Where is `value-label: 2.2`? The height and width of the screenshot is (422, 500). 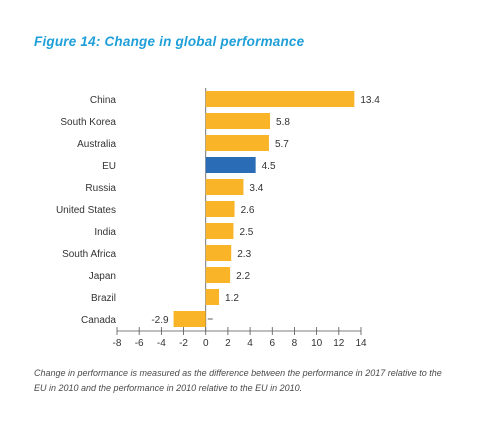 value-label: 2.2 is located at coordinates (243, 276).